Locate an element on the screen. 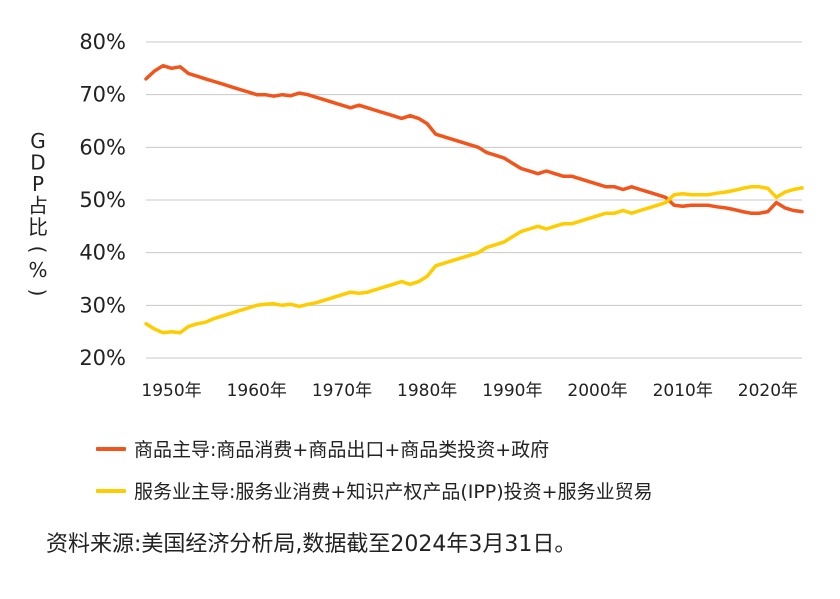 Image resolution: width=840 pixels, height=599 pixels. legend-label-goods: 商品主导:商品消费+商品出口+商品类投资+政府 is located at coordinates (342, 450).